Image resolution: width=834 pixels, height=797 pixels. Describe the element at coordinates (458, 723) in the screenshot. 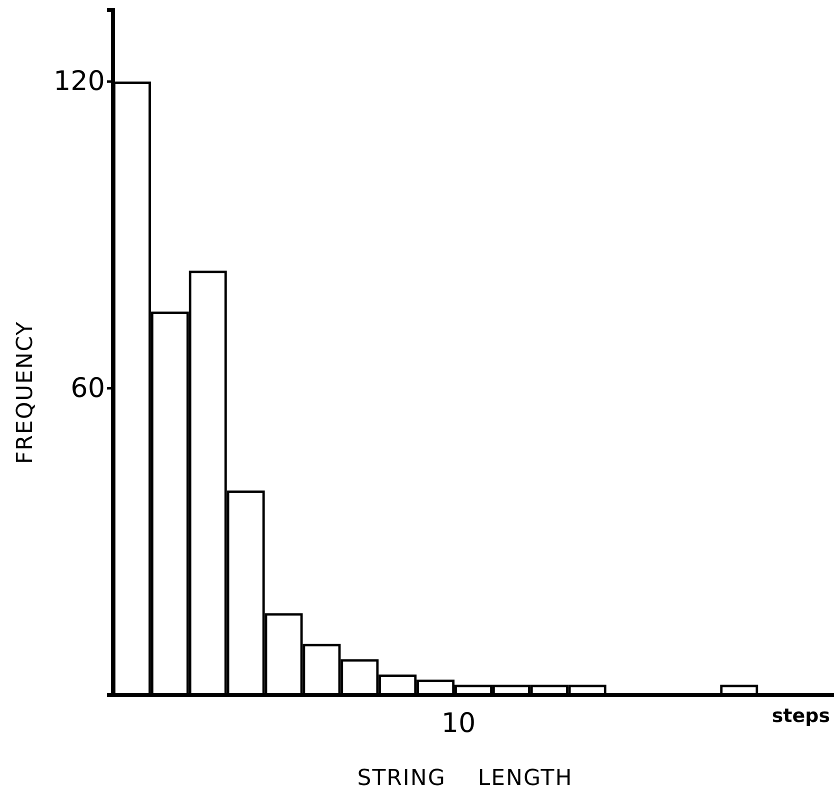

I see `text: 10` at that location.